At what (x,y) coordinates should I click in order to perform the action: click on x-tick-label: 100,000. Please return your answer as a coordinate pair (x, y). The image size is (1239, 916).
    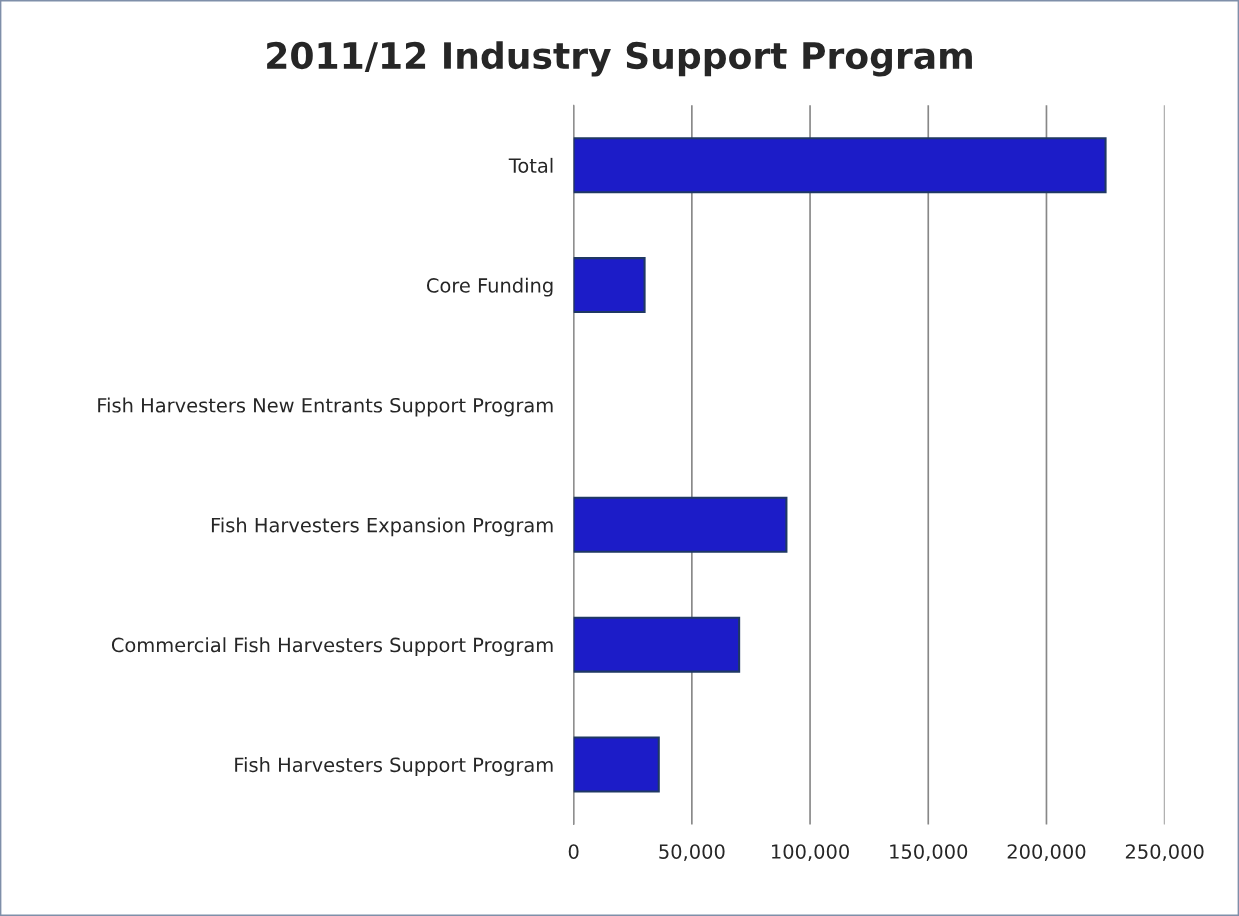
    Looking at the image, I should click on (810, 852).